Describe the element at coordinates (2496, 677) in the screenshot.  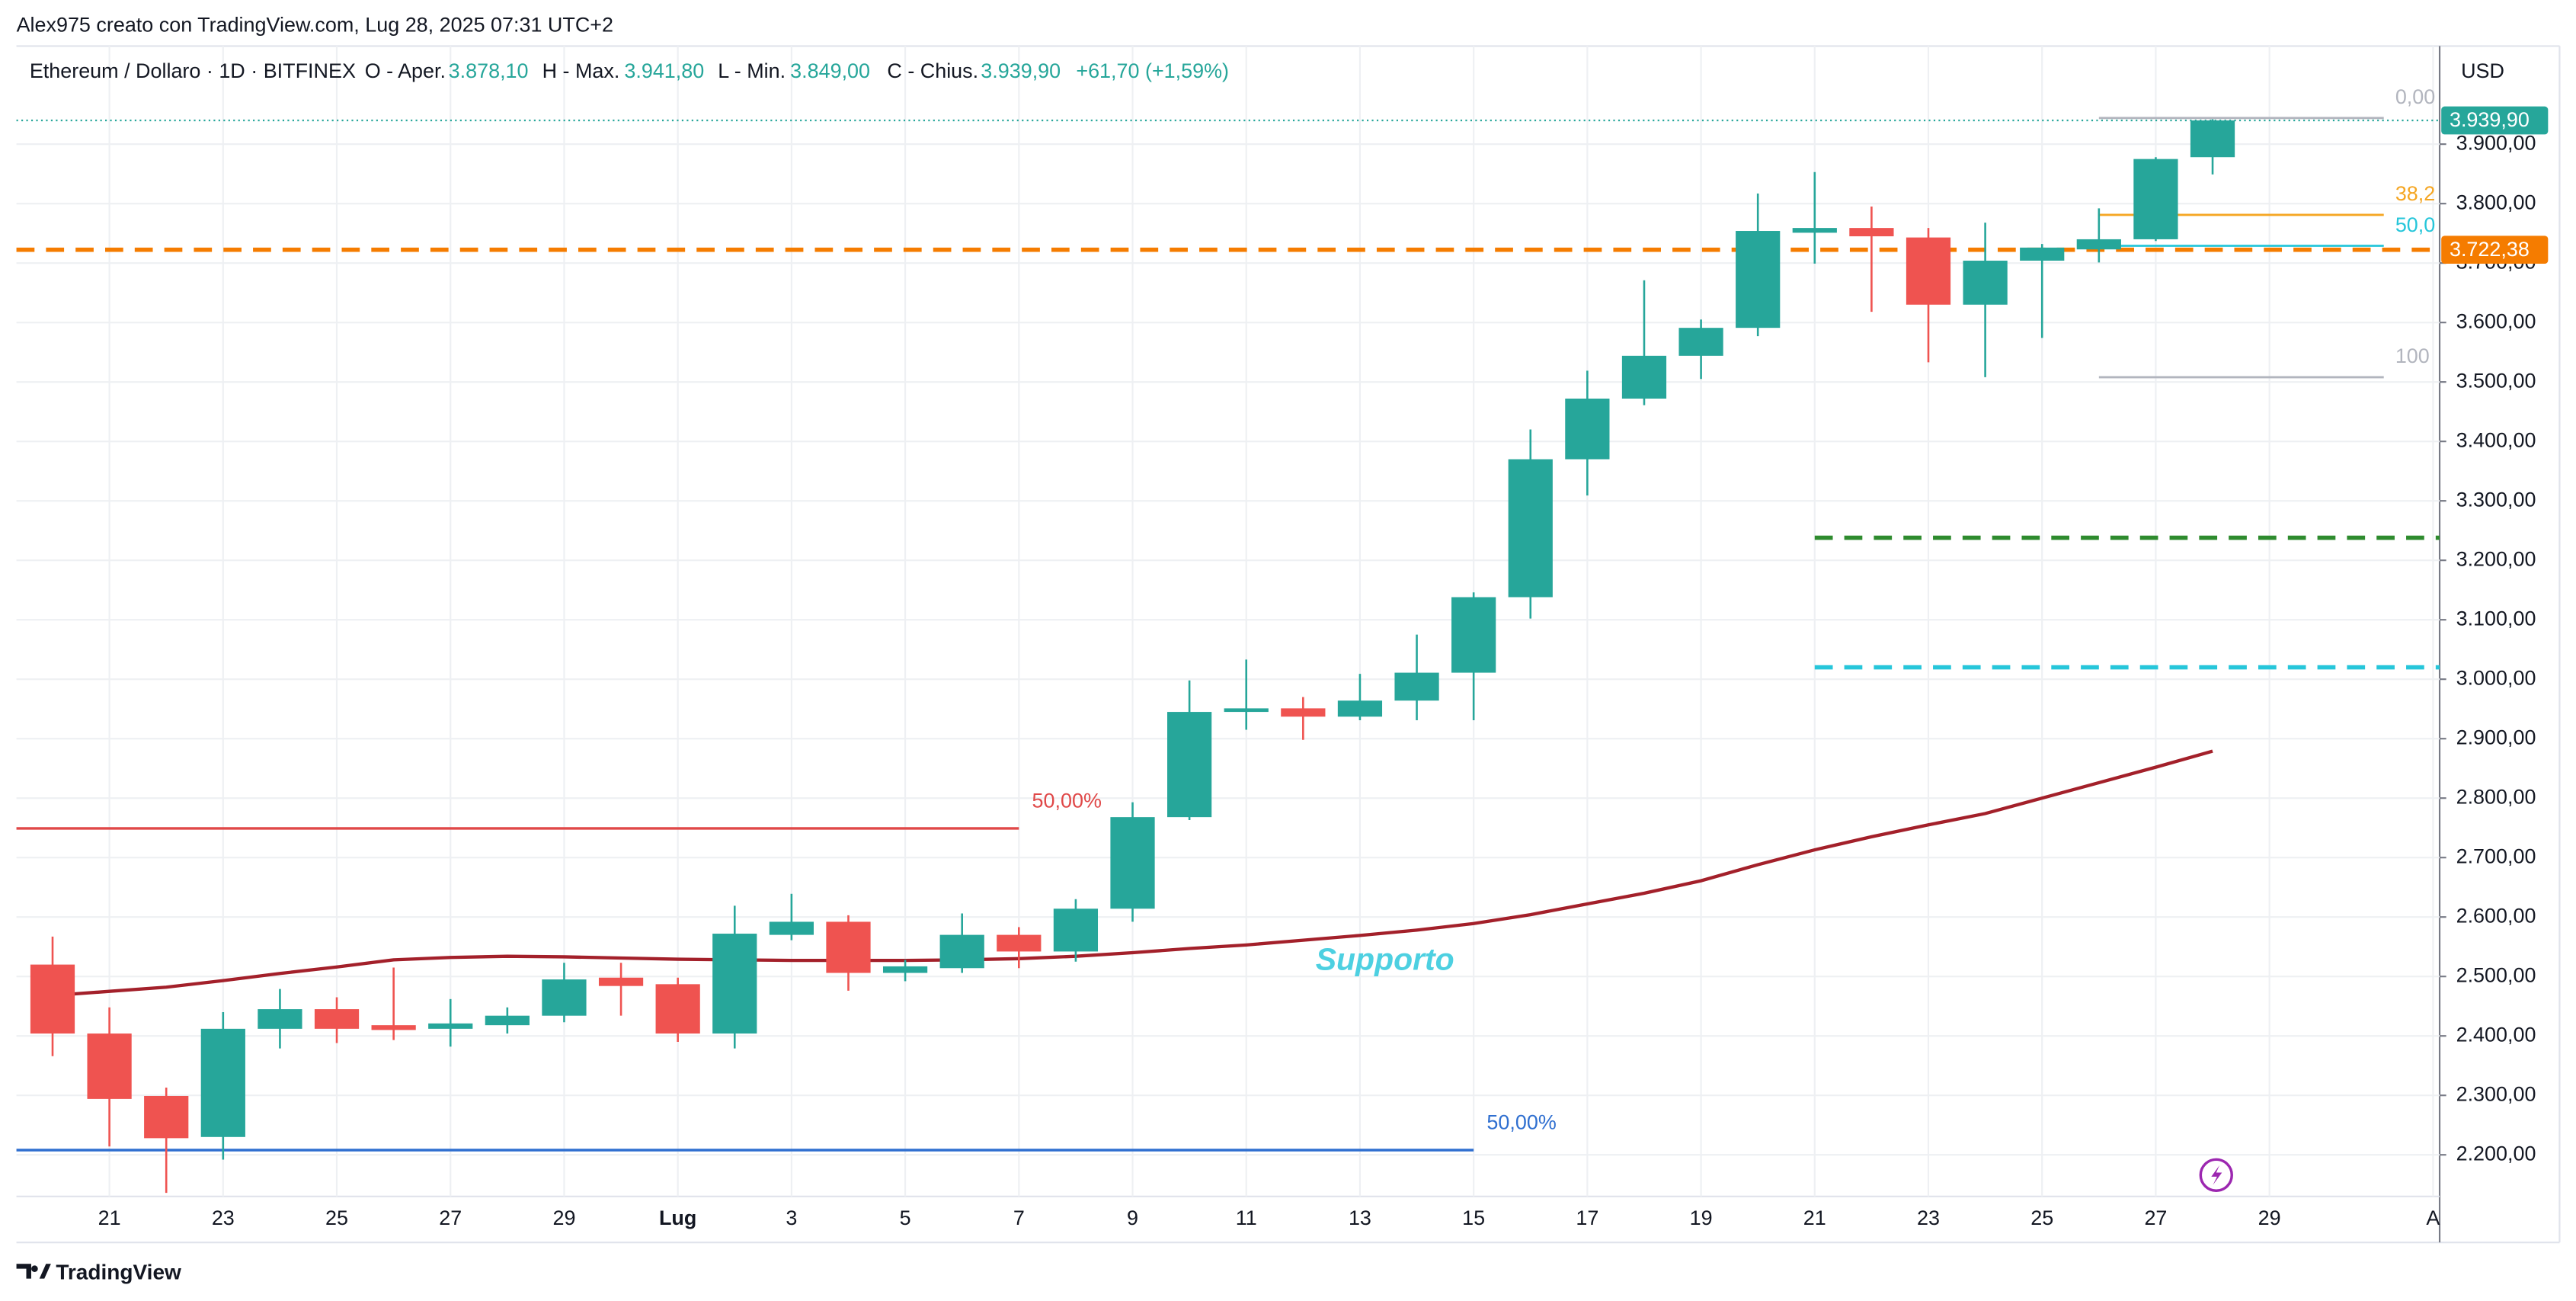
I see `y-tick-label: 3.000,00` at that location.